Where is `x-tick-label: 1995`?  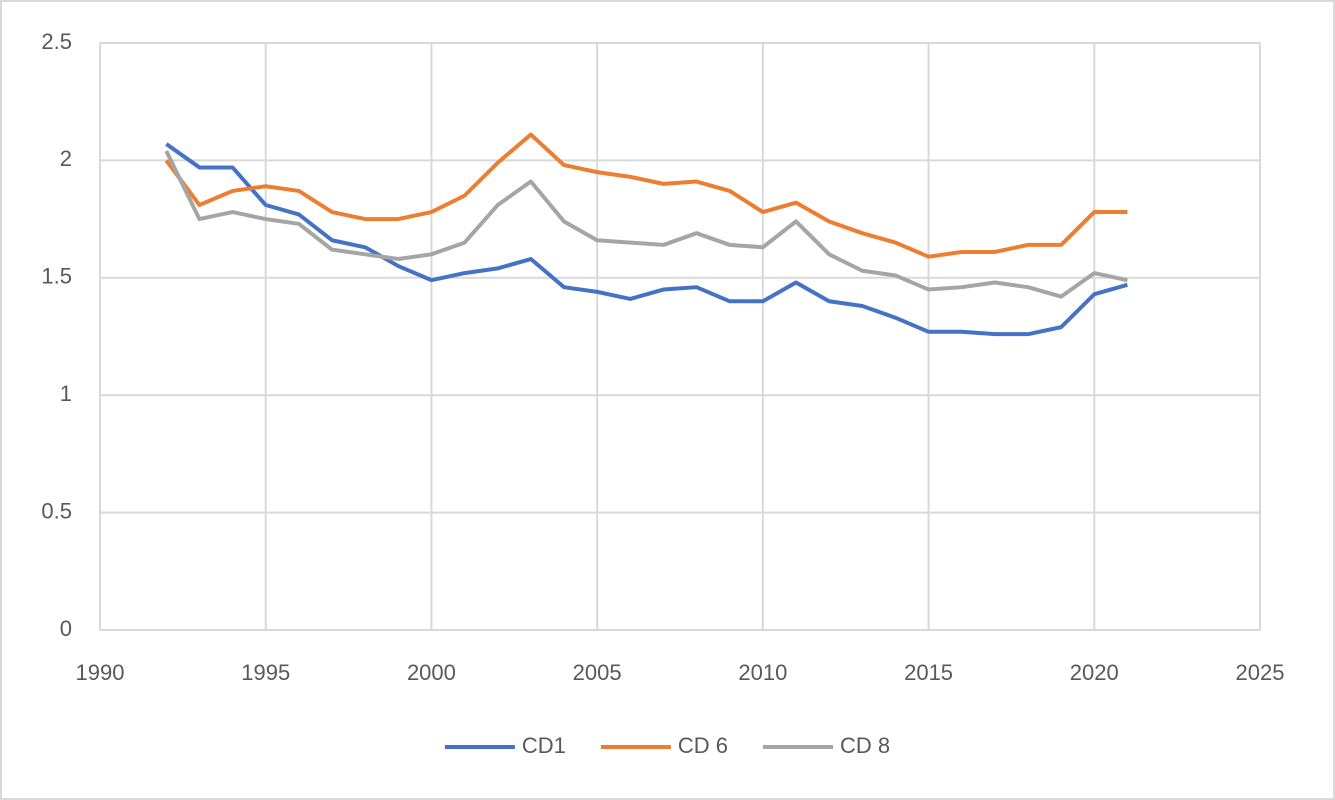
x-tick-label: 1995 is located at coordinates (265, 672).